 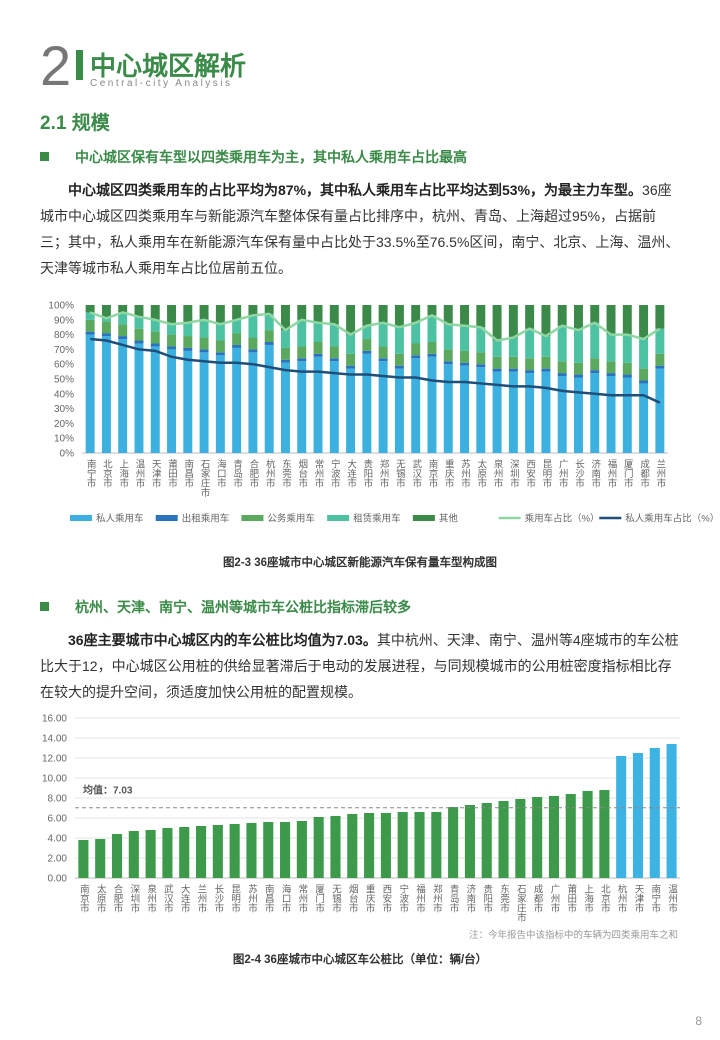 I want to click on x-tick-label: 厦门市, so click(x=319, y=898).